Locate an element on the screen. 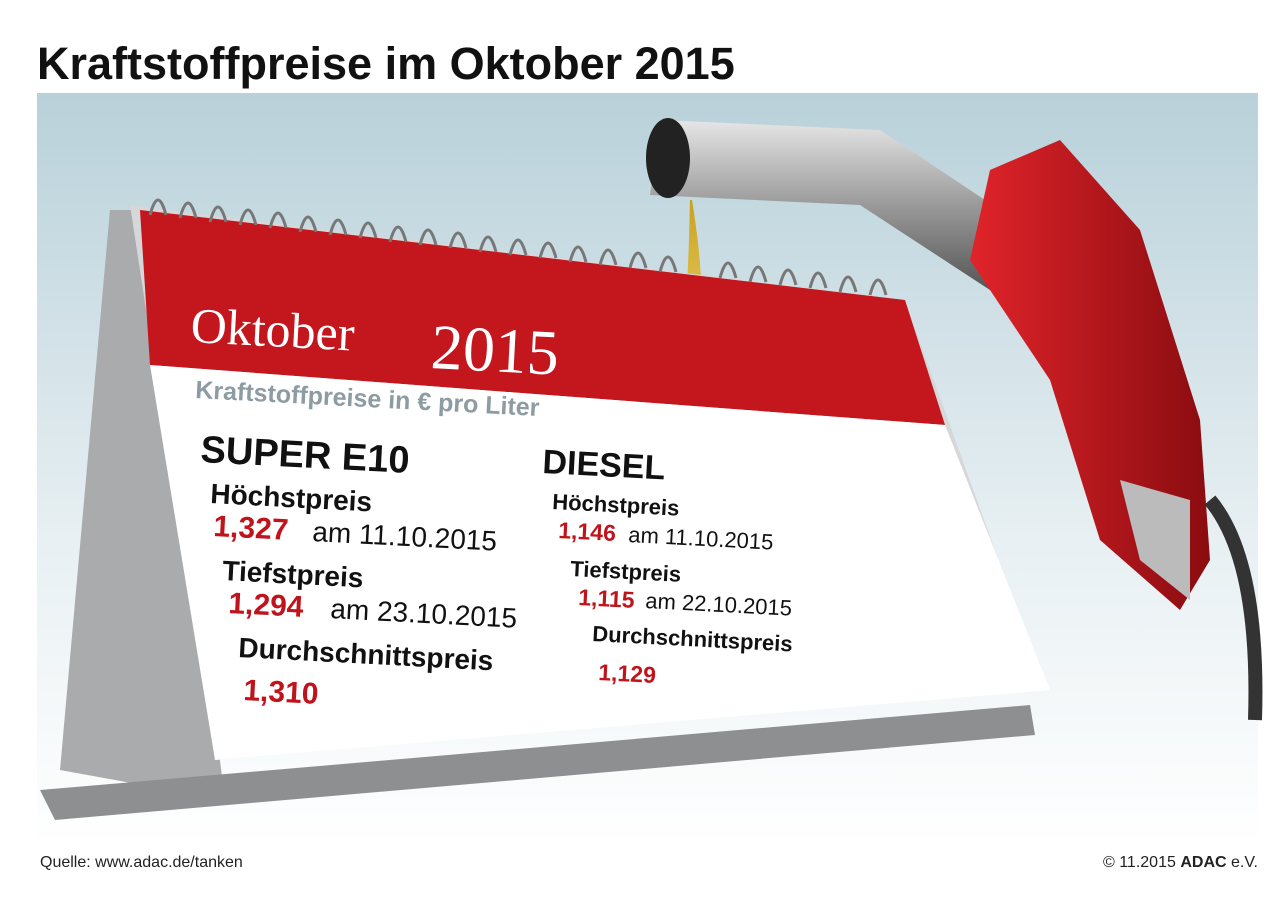  calendar-month: Oktober is located at coordinates (272, 329).